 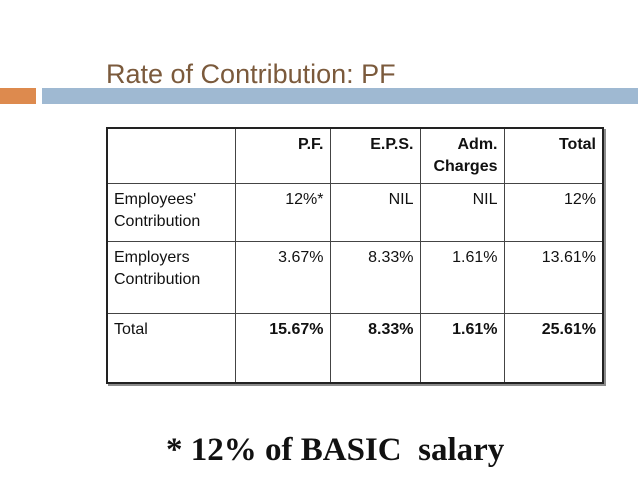 I want to click on cell-total-adm: 1.61%, so click(x=462, y=347).